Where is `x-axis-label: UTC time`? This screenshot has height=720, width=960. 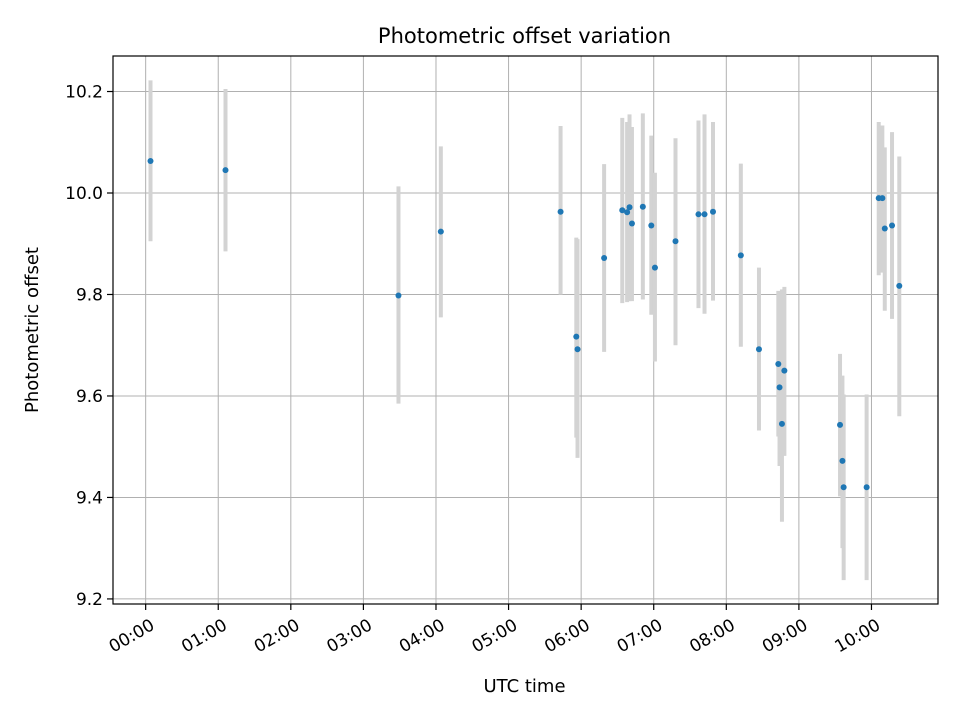
x-axis-label: UTC time is located at coordinates (524, 686).